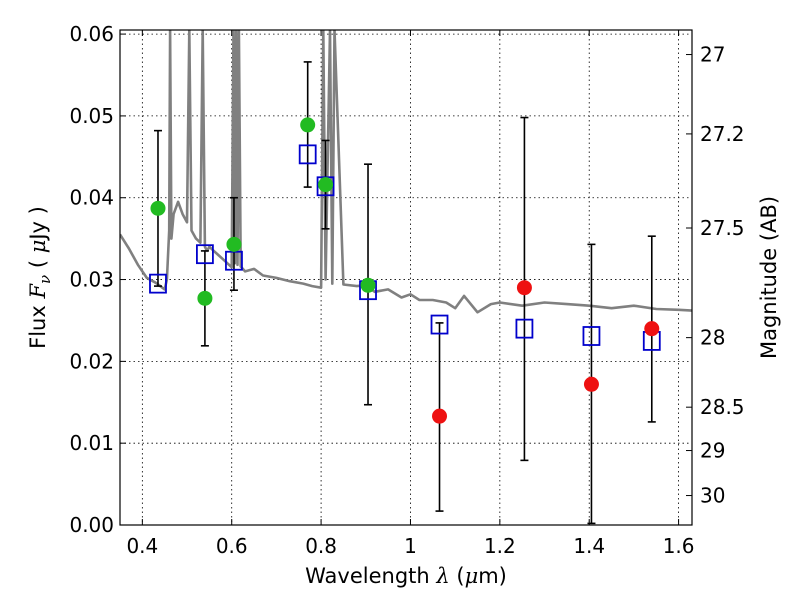 Image resolution: width=800 pixels, height=600 pixels. Describe the element at coordinates (40, 277) in the screenshot. I see `y-axis-label: Flux Fν ( μJy )` at that location.